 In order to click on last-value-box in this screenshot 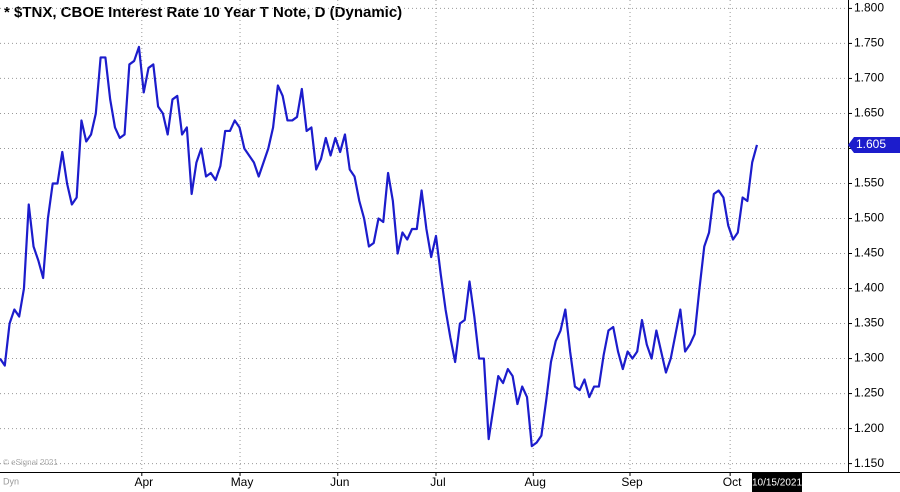, I will do `click(874, 144)`.